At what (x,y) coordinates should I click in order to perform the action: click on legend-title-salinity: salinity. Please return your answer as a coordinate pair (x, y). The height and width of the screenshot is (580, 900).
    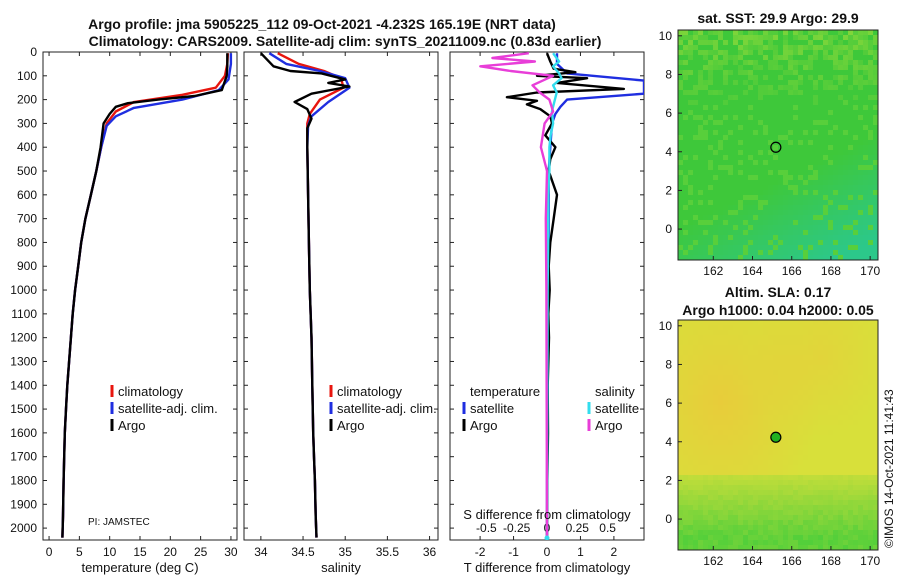
    Looking at the image, I should click on (615, 391).